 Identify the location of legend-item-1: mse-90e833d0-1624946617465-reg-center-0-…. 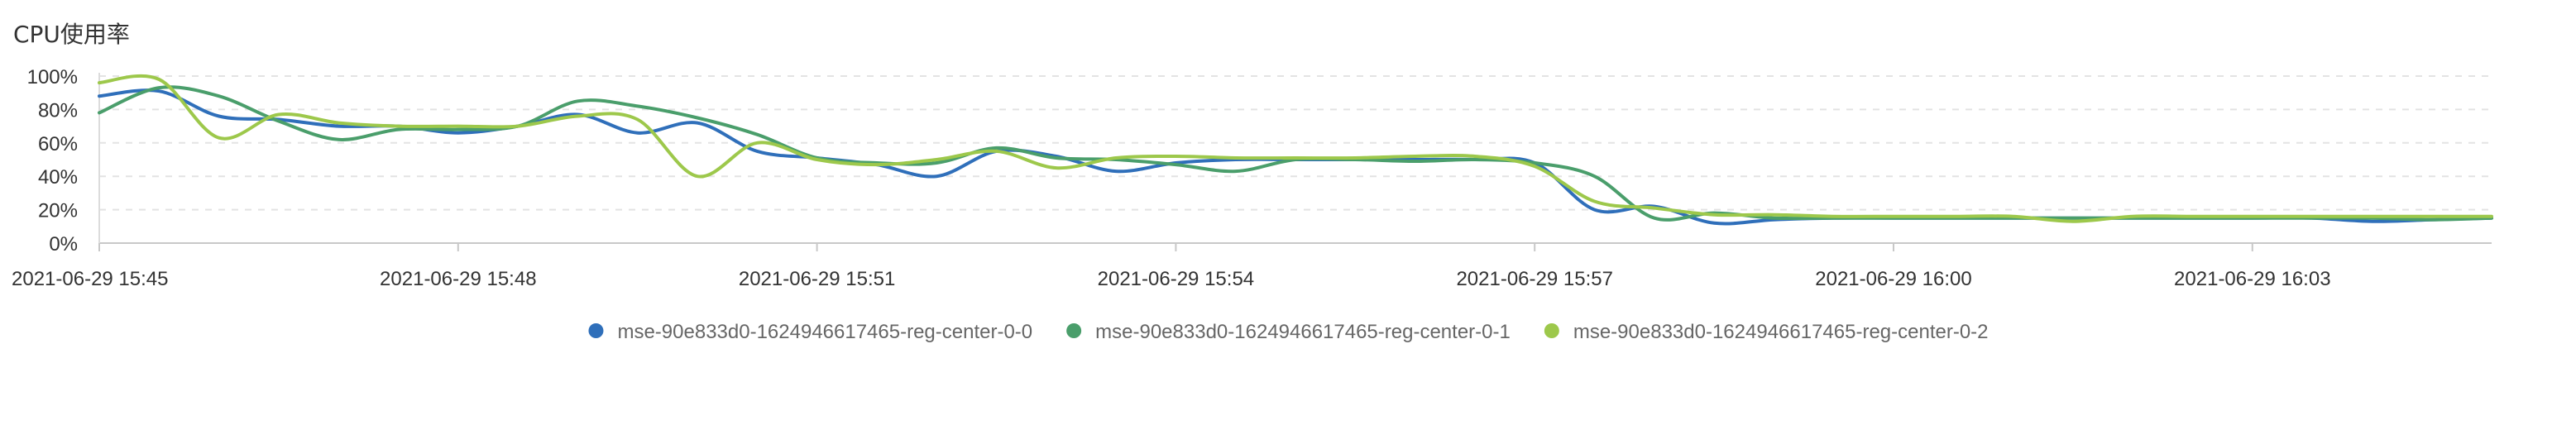
(1288, 332).